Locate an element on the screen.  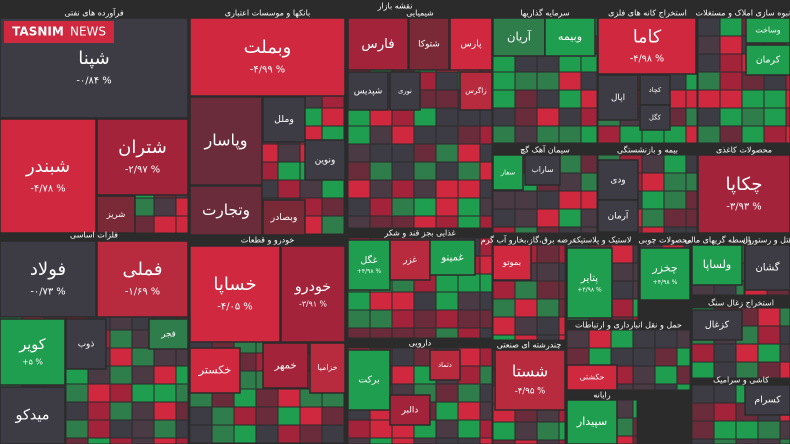
stock-label: وپاسار is located at coordinates (225, 141).